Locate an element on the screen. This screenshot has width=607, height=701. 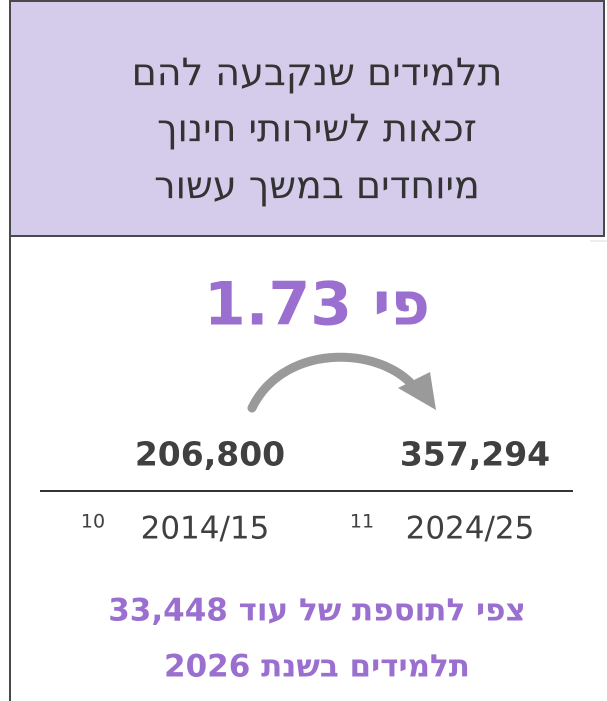
year: 2024/25 is located at coordinates (470, 529).